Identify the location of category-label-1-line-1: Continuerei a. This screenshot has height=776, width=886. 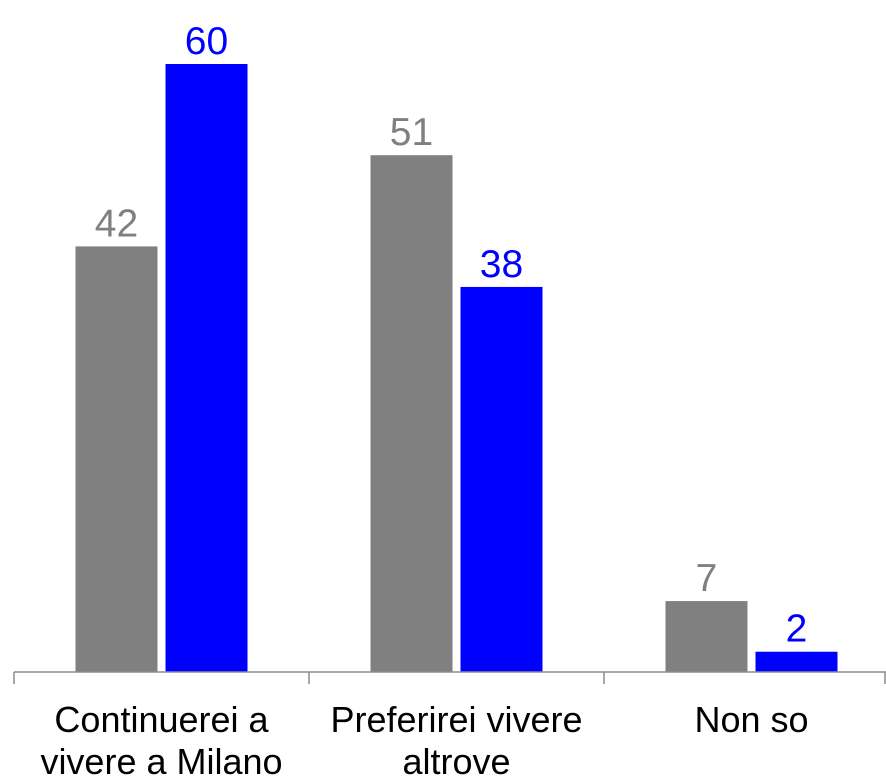
(161, 719).